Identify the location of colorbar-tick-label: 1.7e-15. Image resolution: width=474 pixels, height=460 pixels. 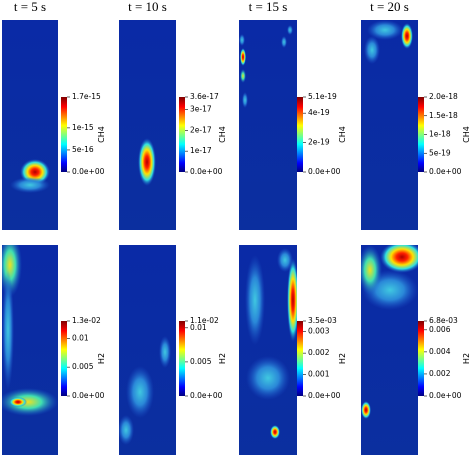
(86, 96).